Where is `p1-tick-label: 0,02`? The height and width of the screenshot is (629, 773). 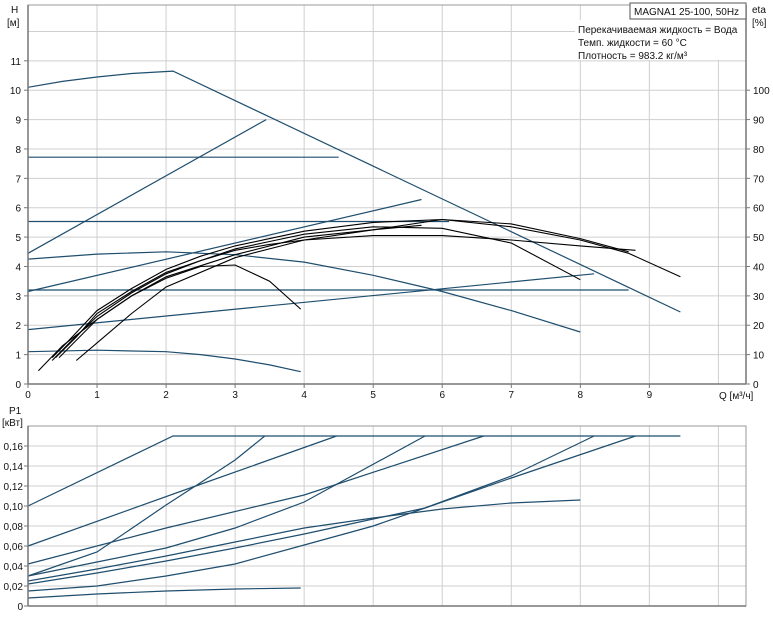
p1-tick-label: 0,02 is located at coordinates (14, 587).